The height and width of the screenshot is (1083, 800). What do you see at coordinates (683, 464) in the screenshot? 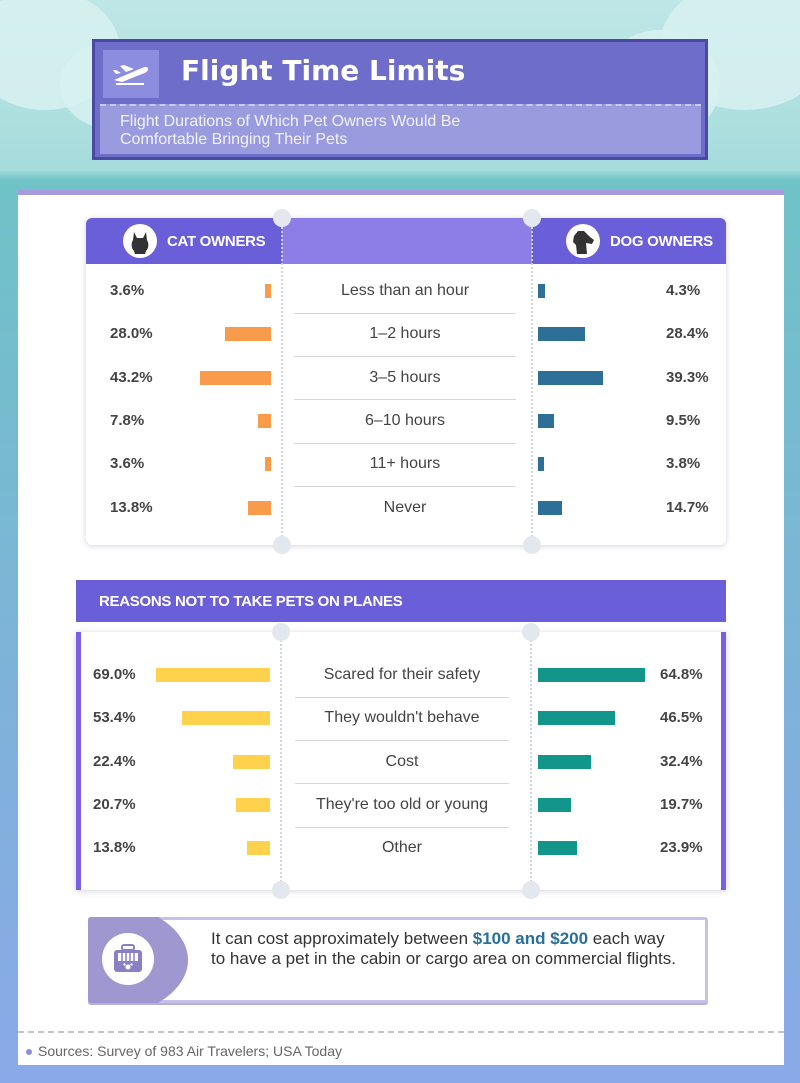
I see `right-value-label: 3.8%` at bounding box center [683, 464].